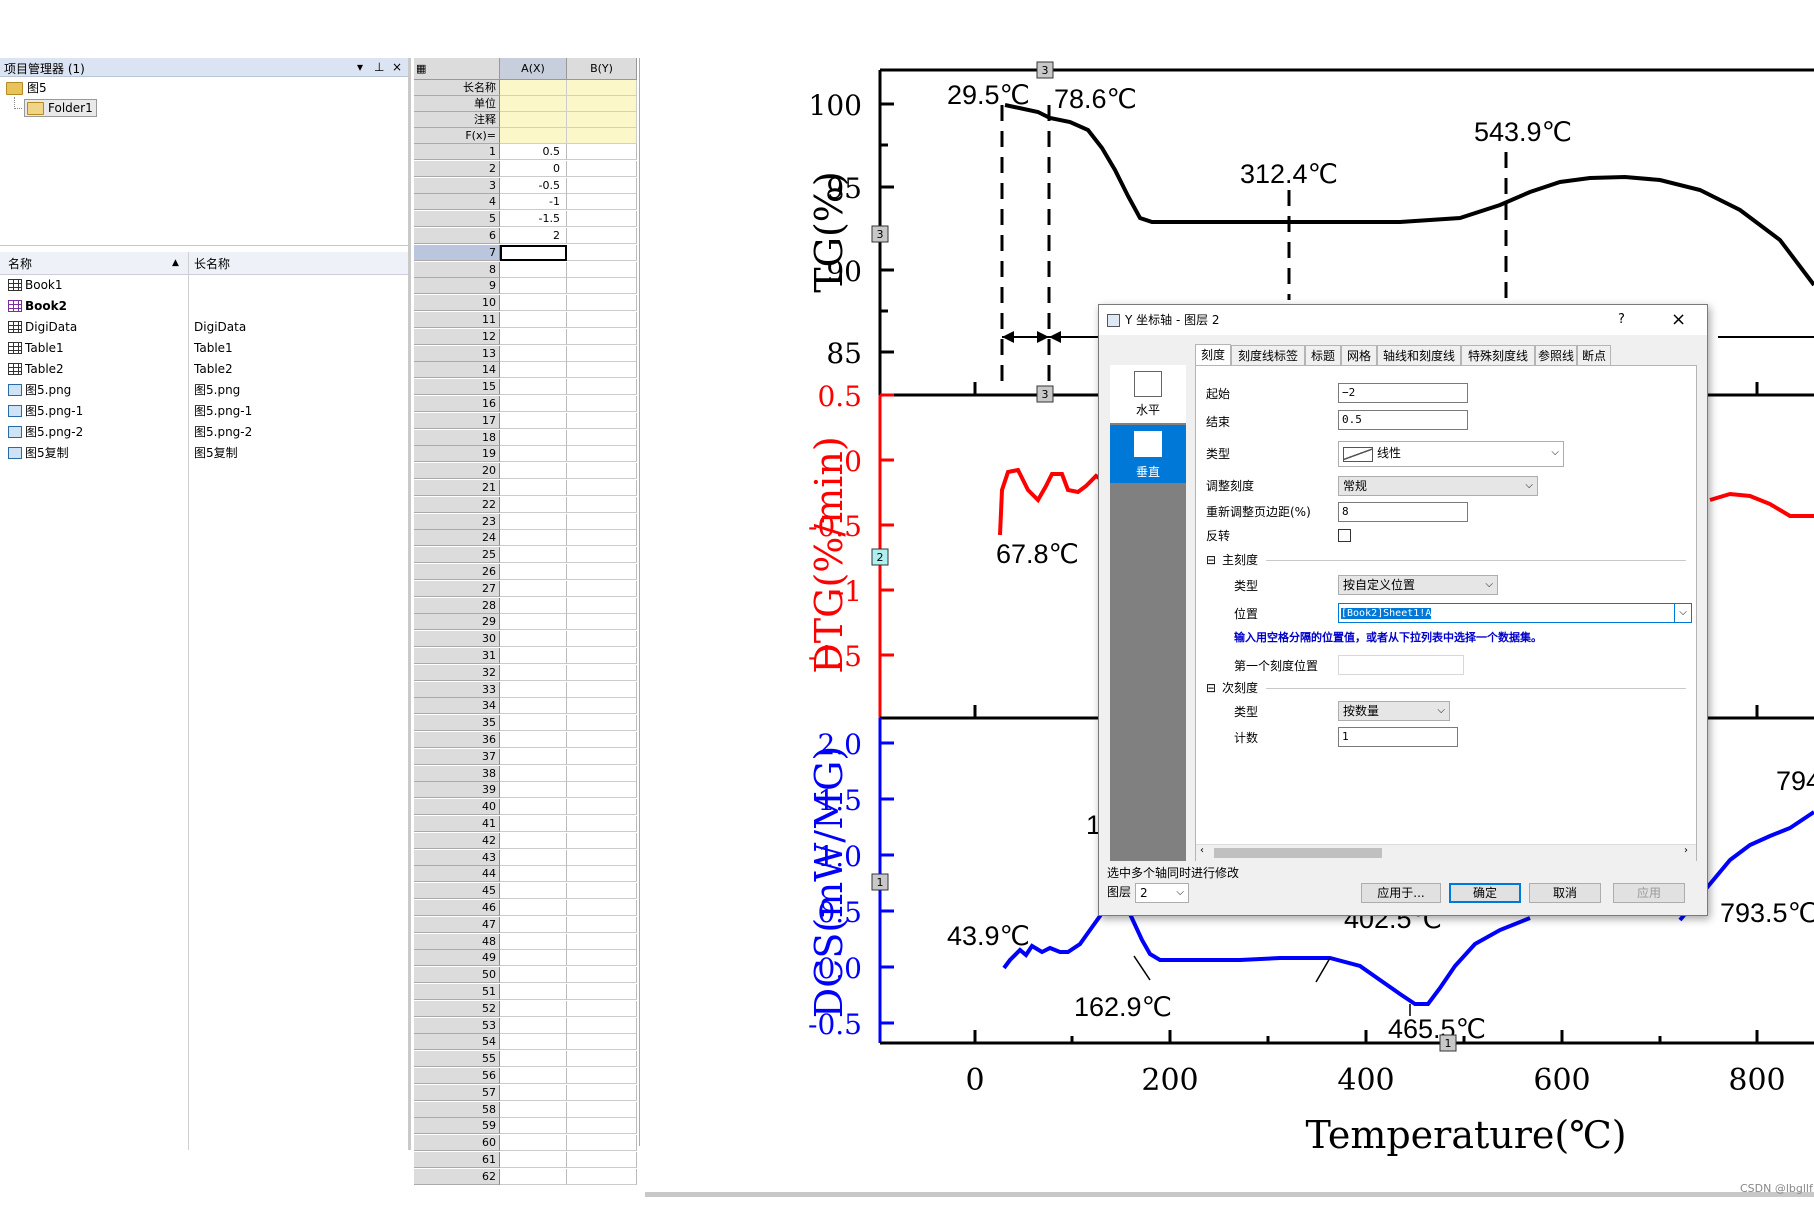 This screenshot has width=1814, height=1212. I want to click on row-number: 46, so click(457, 908).